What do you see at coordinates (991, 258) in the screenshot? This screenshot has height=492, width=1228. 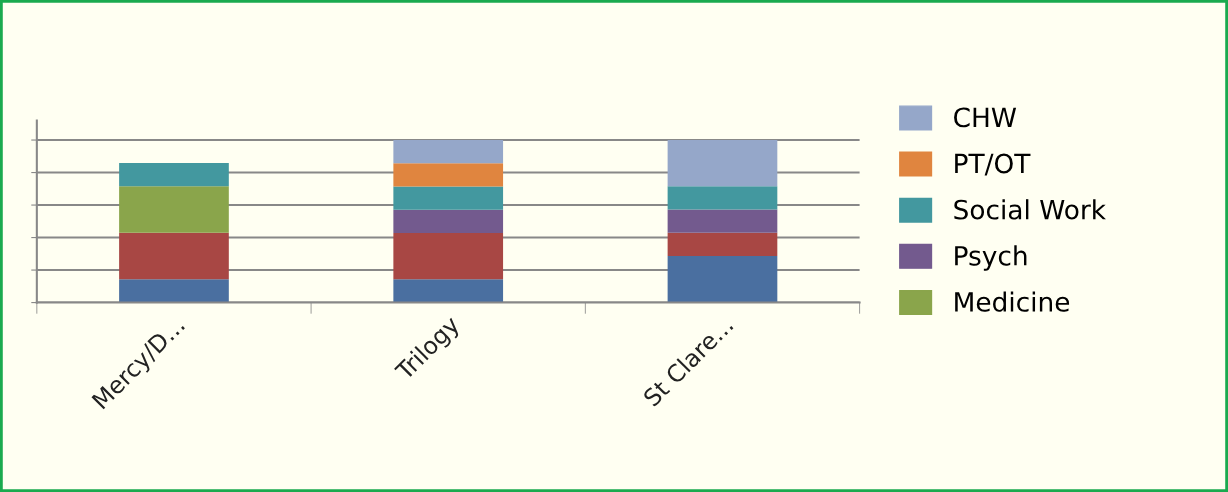 I see `legend-label: Psych` at bounding box center [991, 258].